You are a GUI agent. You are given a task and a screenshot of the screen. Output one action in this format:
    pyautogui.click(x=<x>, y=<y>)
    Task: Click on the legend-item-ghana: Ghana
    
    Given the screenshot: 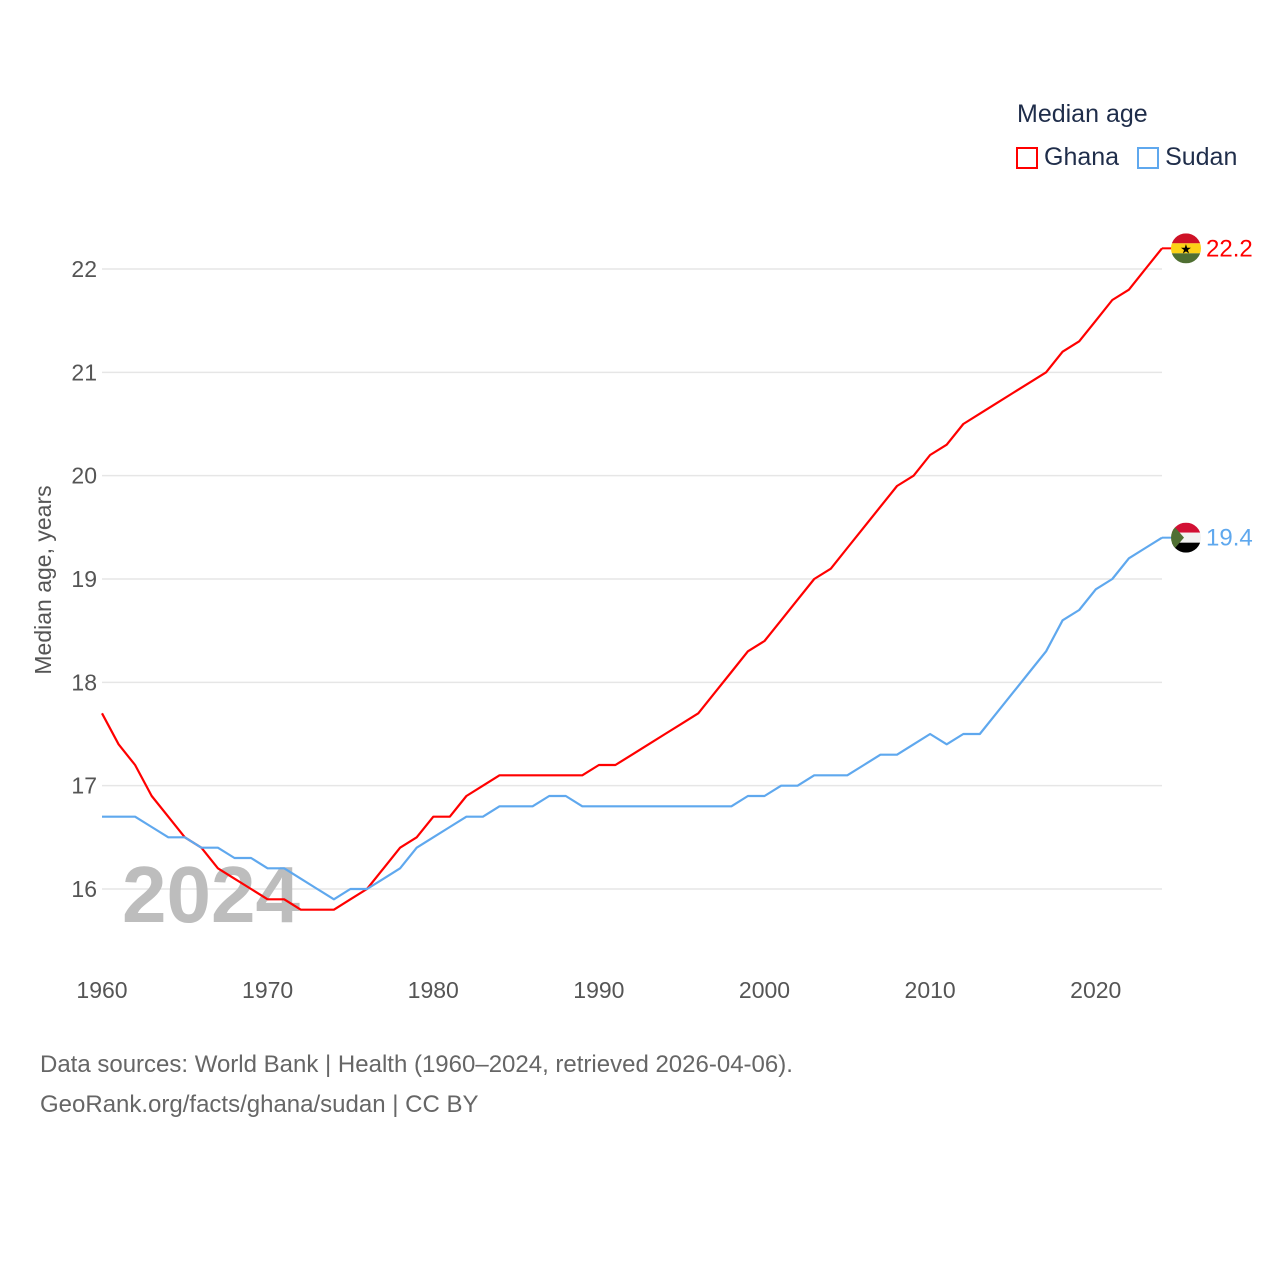 What is the action you would take?
    pyautogui.click(x=1067, y=157)
    